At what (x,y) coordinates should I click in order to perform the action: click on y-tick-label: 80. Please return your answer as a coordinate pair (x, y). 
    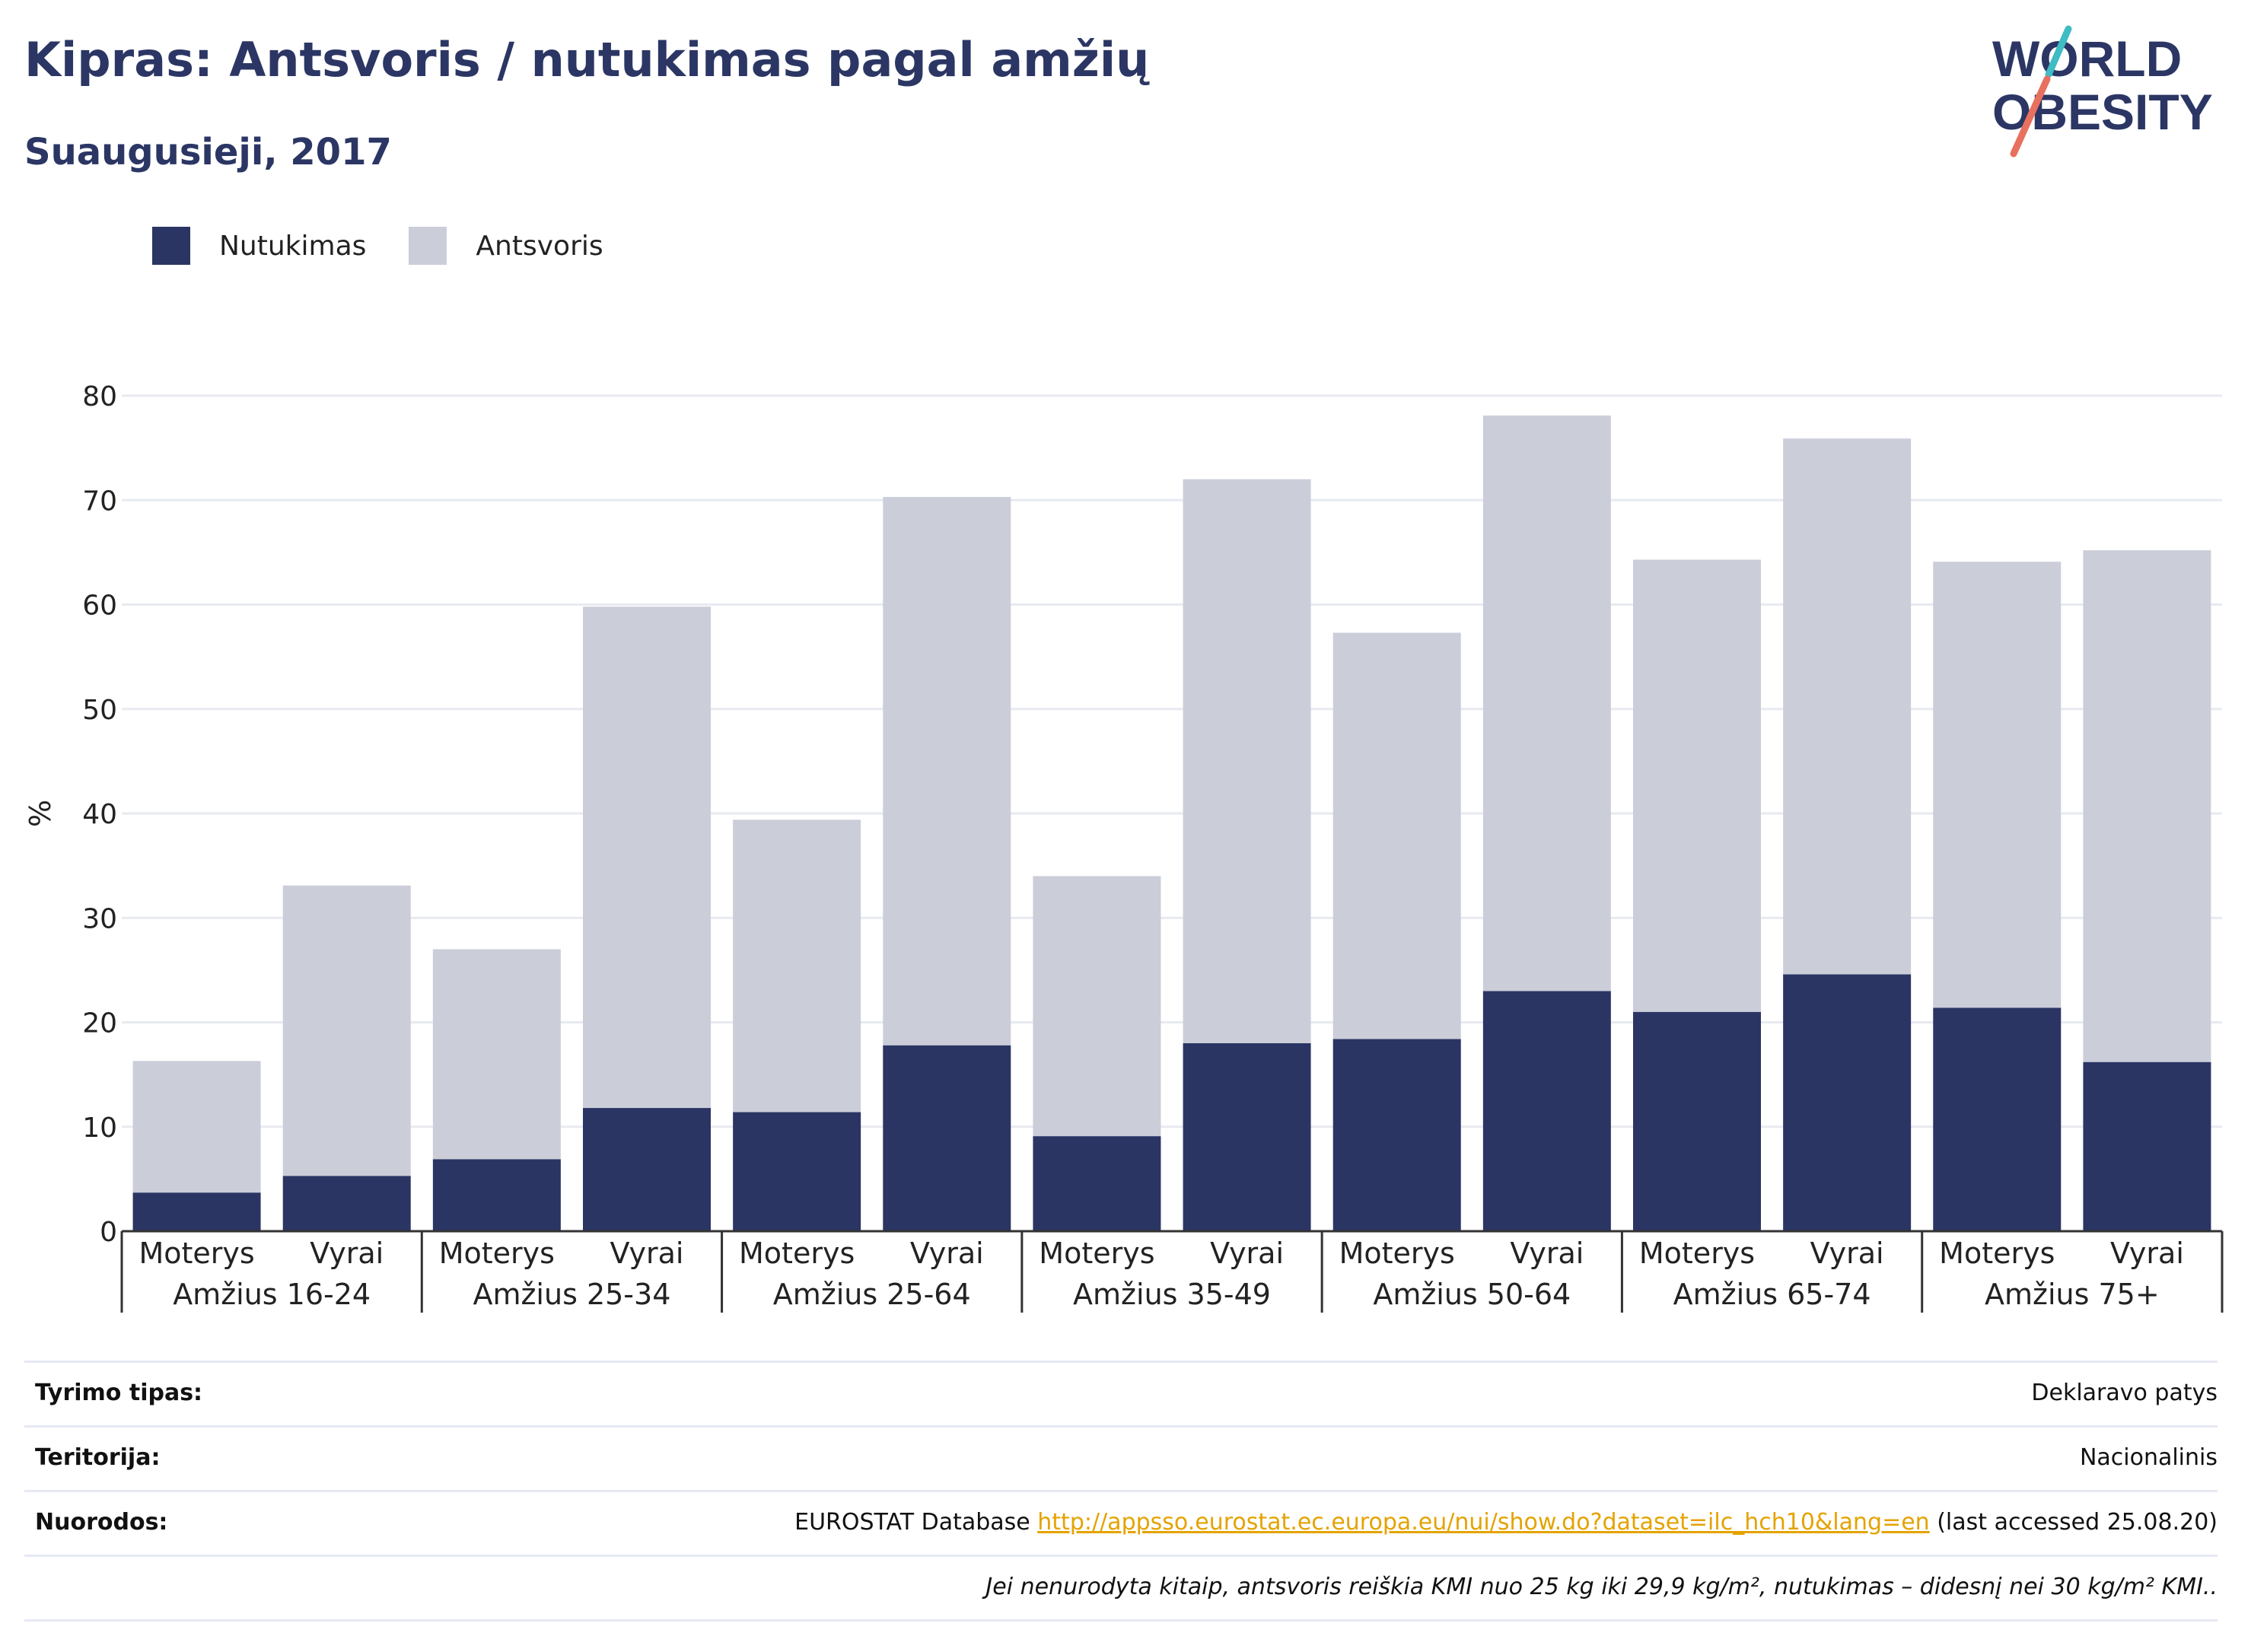
    Looking at the image, I should click on (99, 396).